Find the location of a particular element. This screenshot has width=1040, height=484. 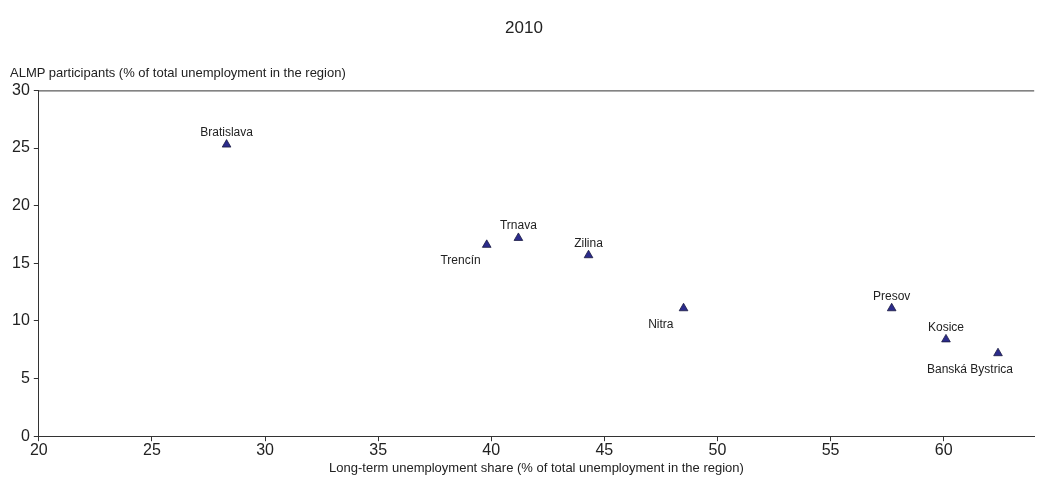

x-tick-label: 35 is located at coordinates (378, 450).